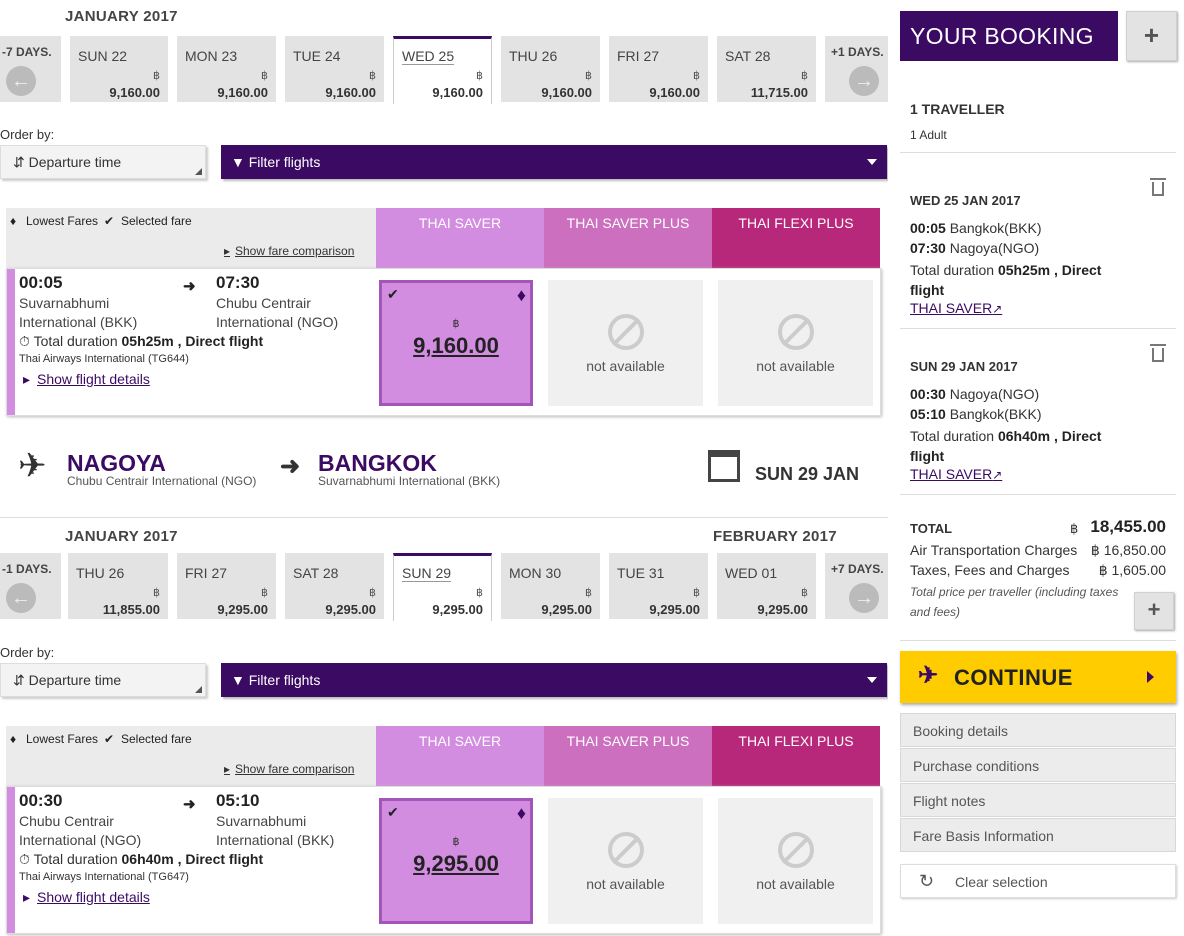  Describe the element at coordinates (78, 312) in the screenshot. I see `departure-airport: Suvarnabhumi International (BKK)` at that location.